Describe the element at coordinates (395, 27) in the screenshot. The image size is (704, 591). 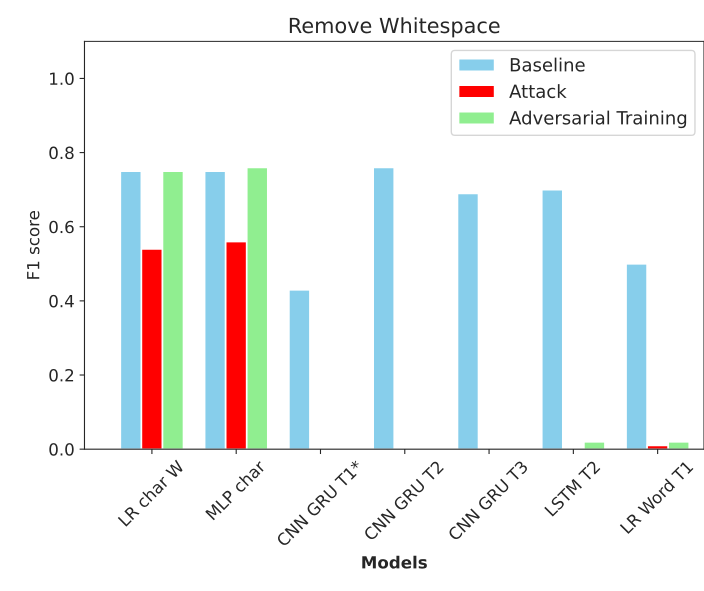
I see `chart-title: Remove Whitespace` at that location.